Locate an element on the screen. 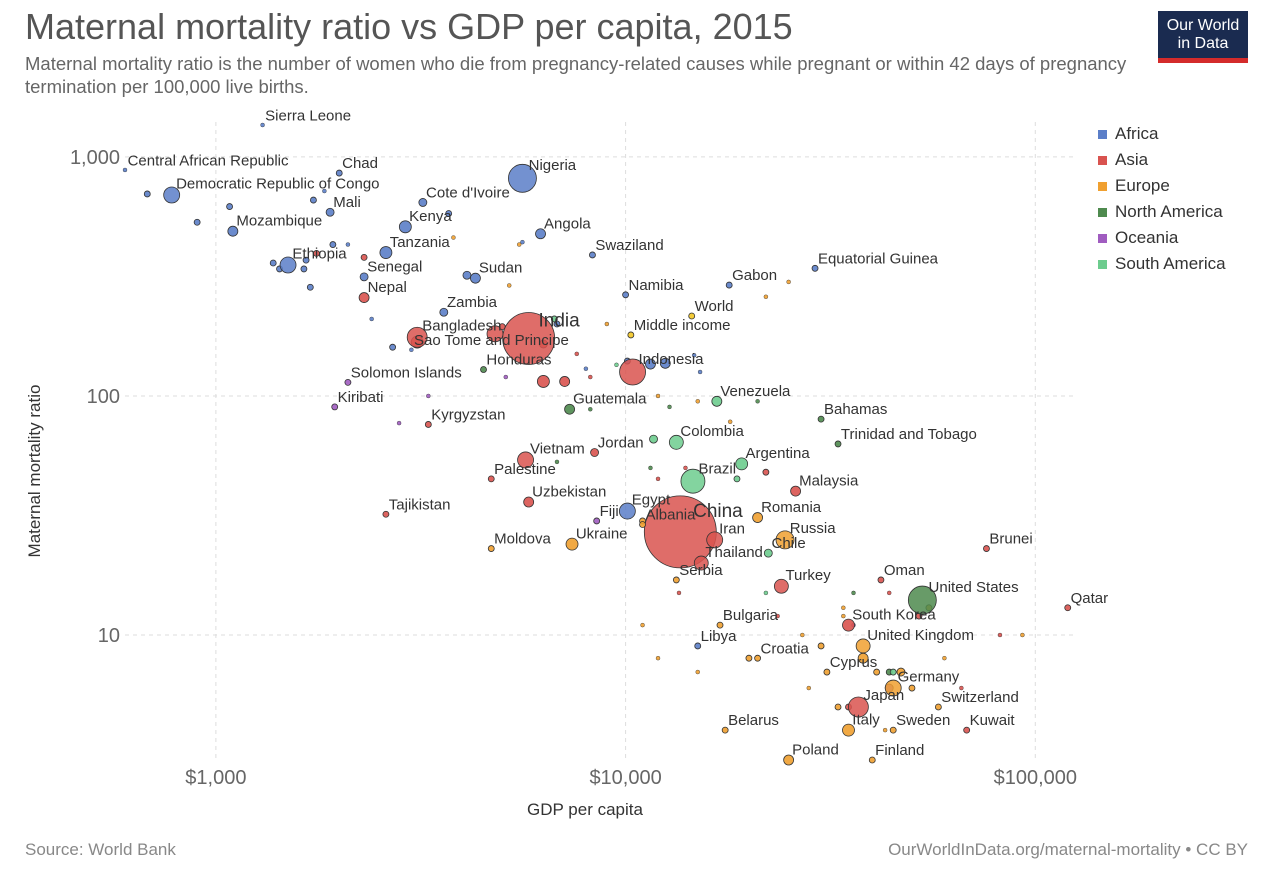 This screenshot has height=879, width=1266. country-point-equatorial-guinea is located at coordinates (815, 268).